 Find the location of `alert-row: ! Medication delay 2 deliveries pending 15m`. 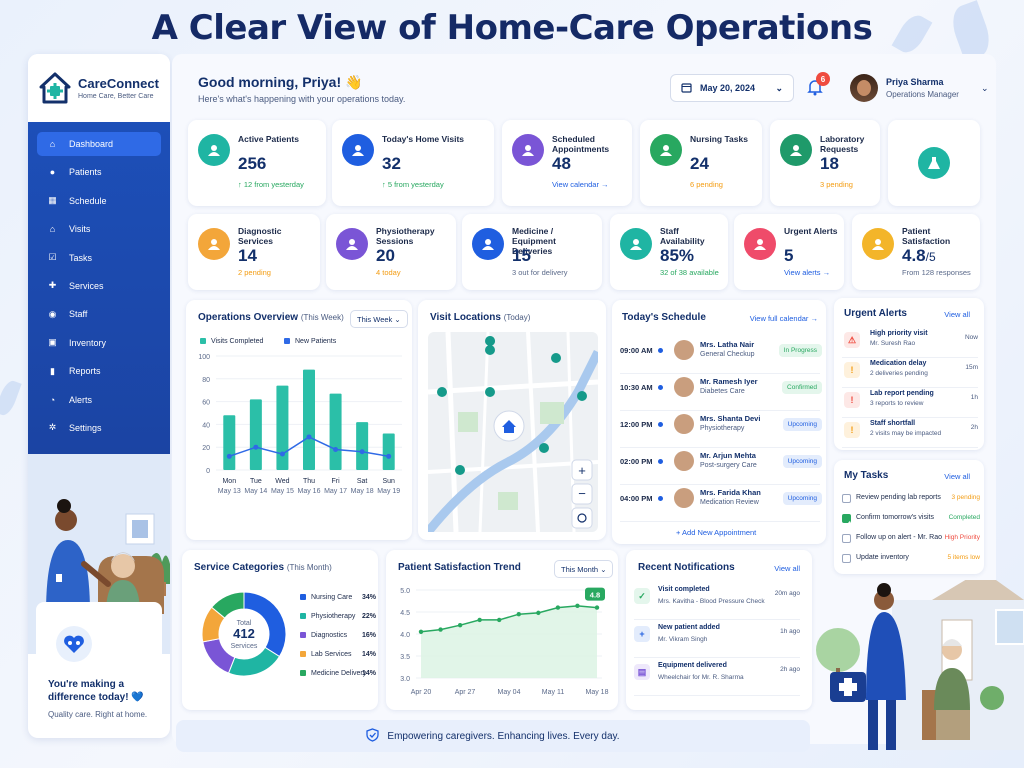

alert-row: ! Medication delay 2 deliveries pending 15m is located at coordinates (910, 373).